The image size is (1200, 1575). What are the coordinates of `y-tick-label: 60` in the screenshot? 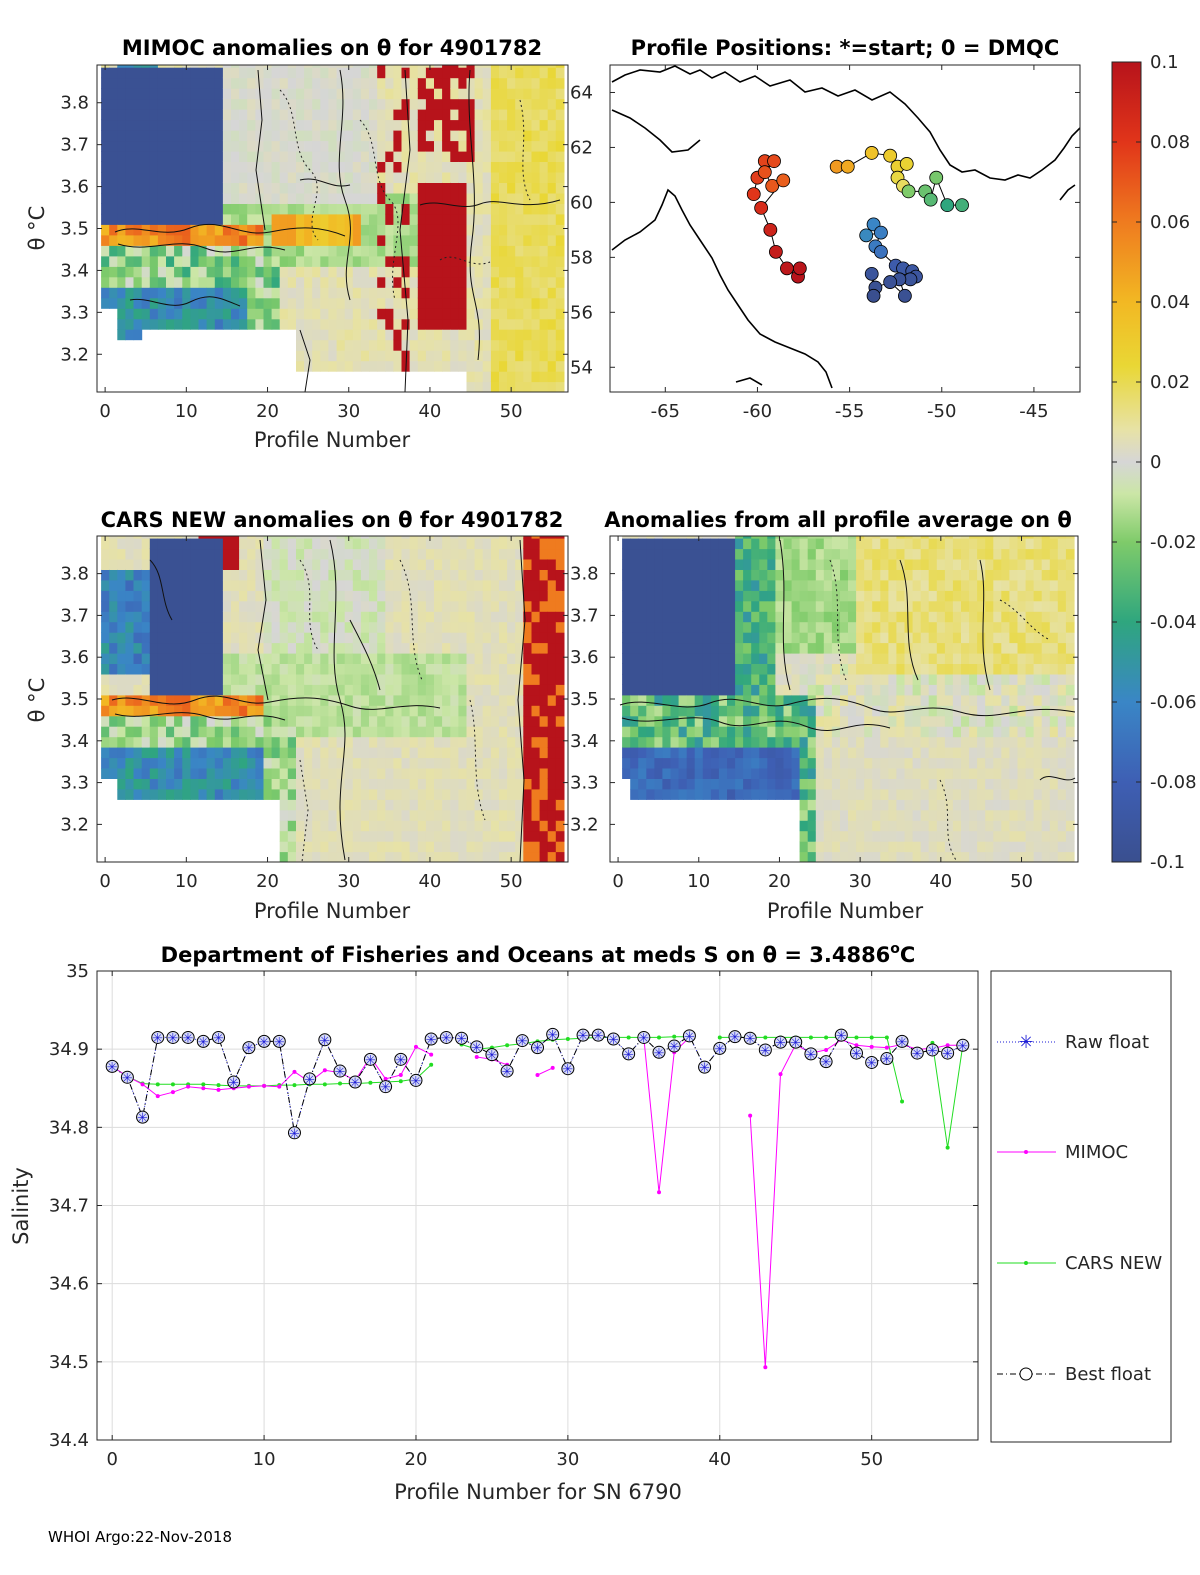 It's located at (581, 202).